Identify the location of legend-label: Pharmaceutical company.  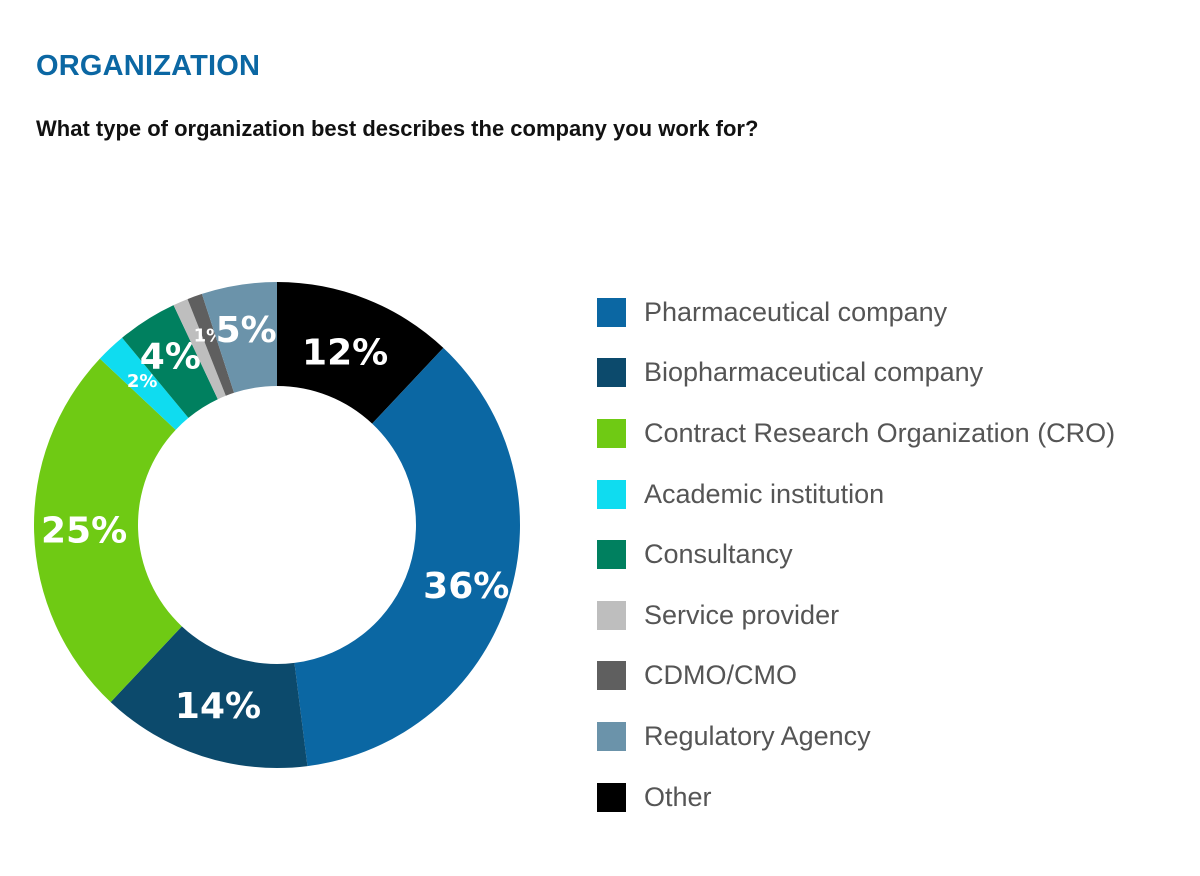
(796, 311).